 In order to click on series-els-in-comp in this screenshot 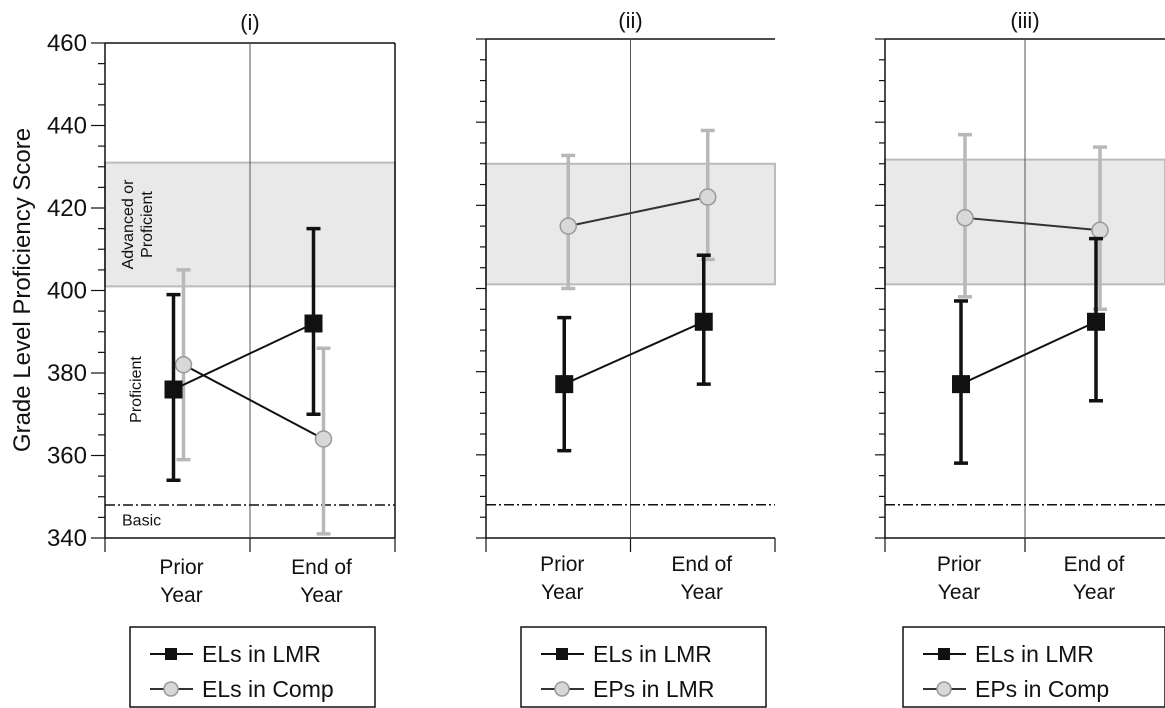, I will do `click(253, 402)`.